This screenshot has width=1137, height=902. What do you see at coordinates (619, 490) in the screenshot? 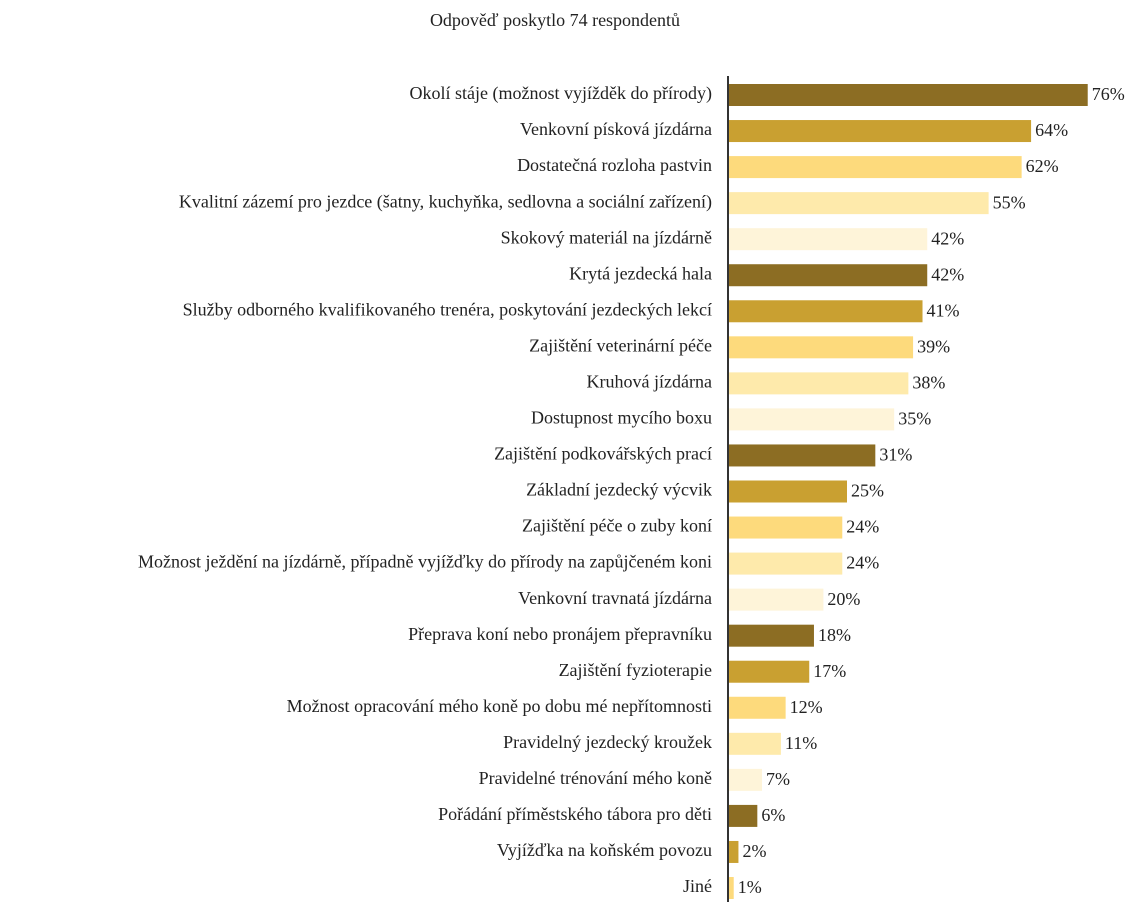
I see `category-label: Základní jezdecký výcvik` at bounding box center [619, 490].